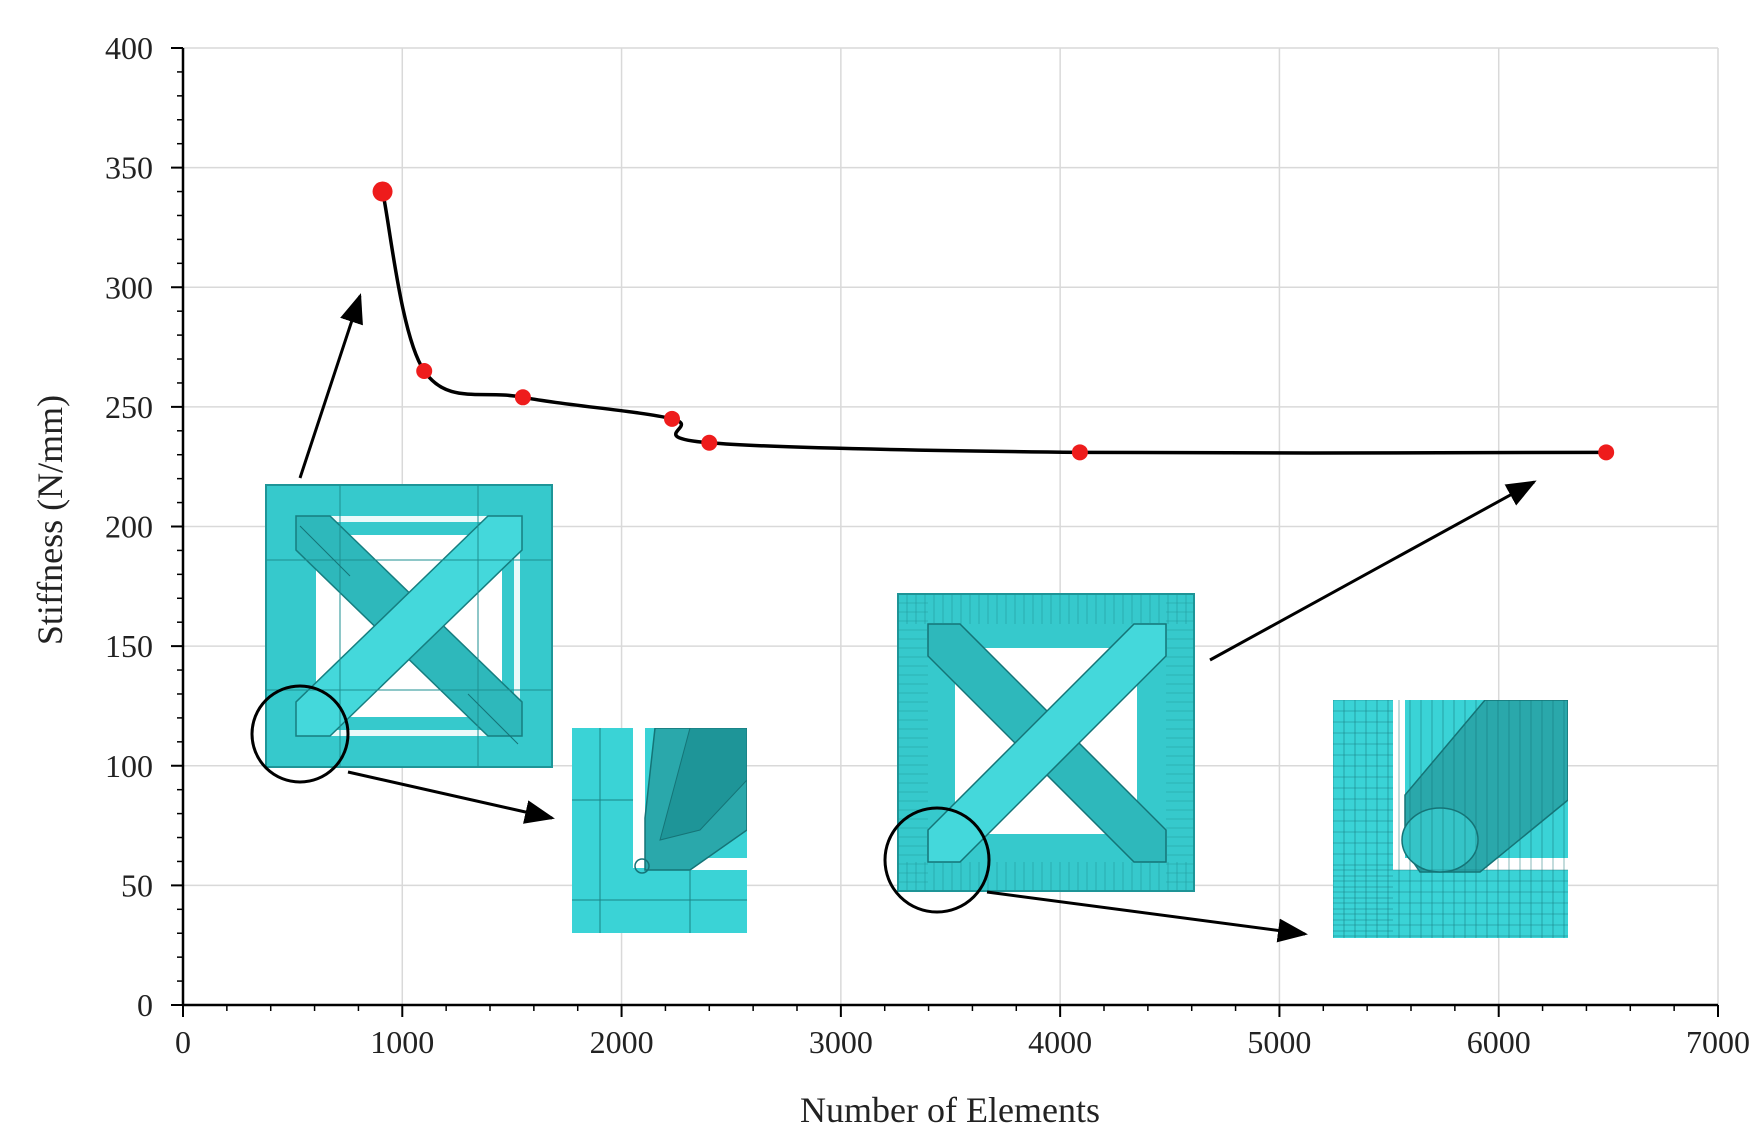  What do you see at coordinates (950, 1110) in the screenshot?
I see `x-axis-title: Number of Elements` at bounding box center [950, 1110].